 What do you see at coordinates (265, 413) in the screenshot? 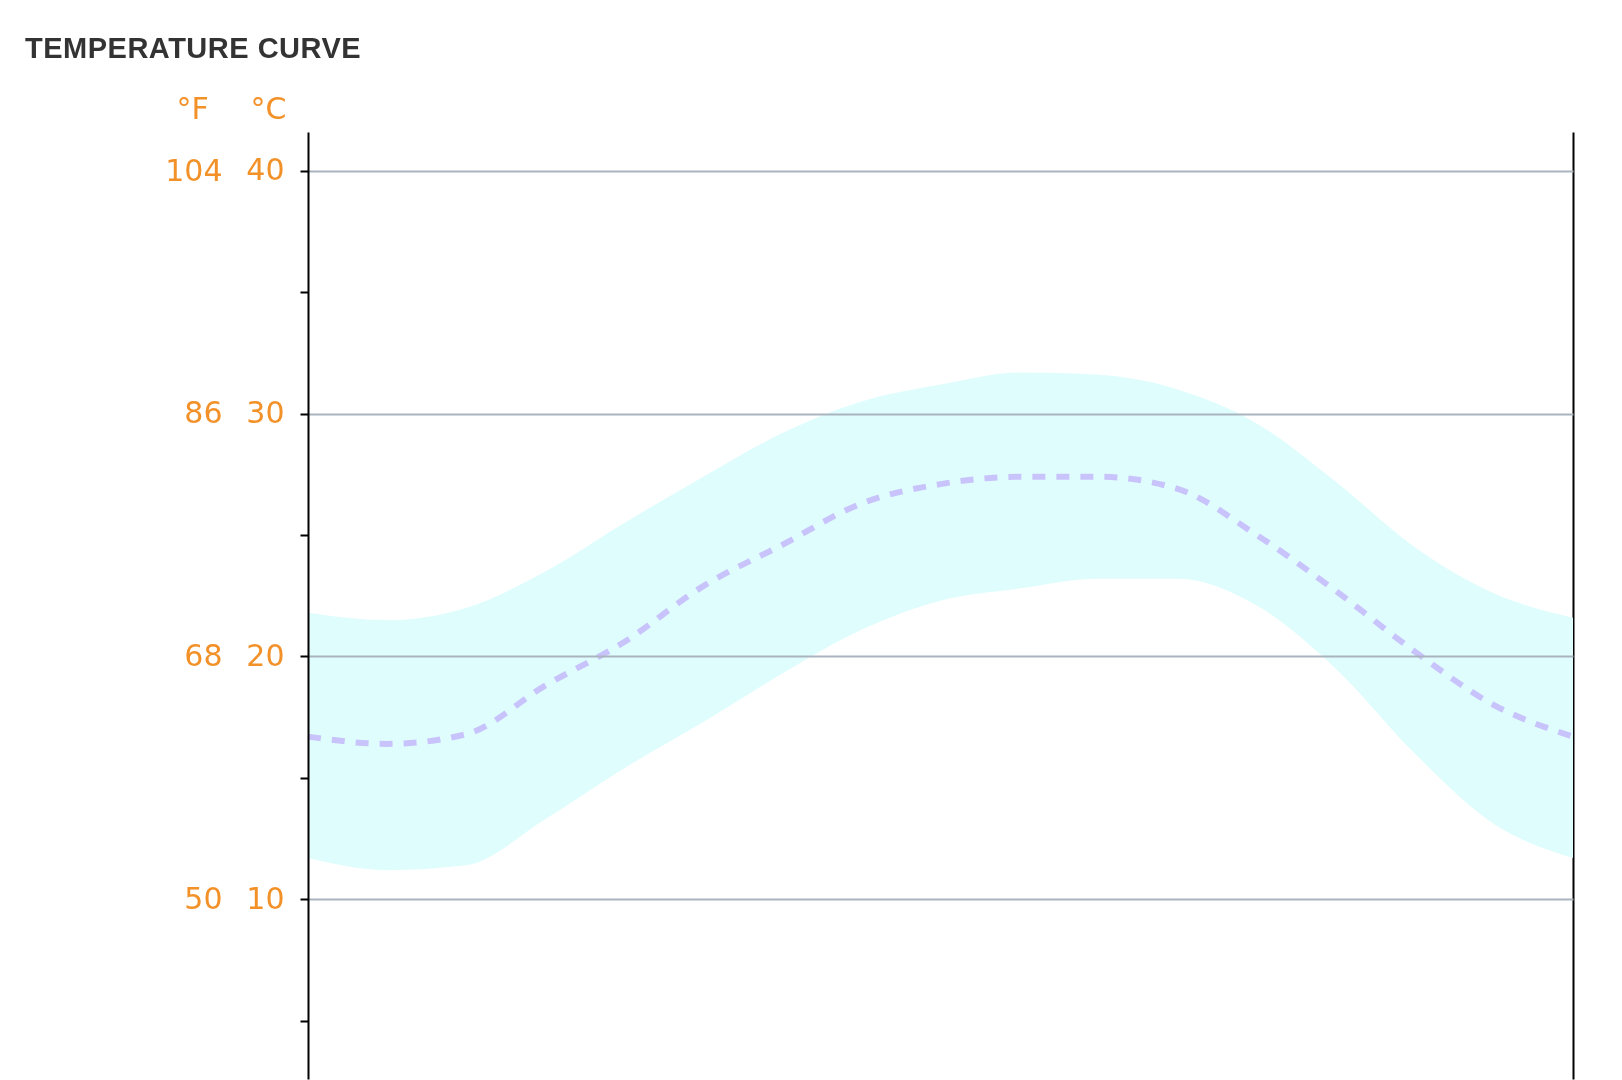
I see `y-tick-label: 30` at bounding box center [265, 413].